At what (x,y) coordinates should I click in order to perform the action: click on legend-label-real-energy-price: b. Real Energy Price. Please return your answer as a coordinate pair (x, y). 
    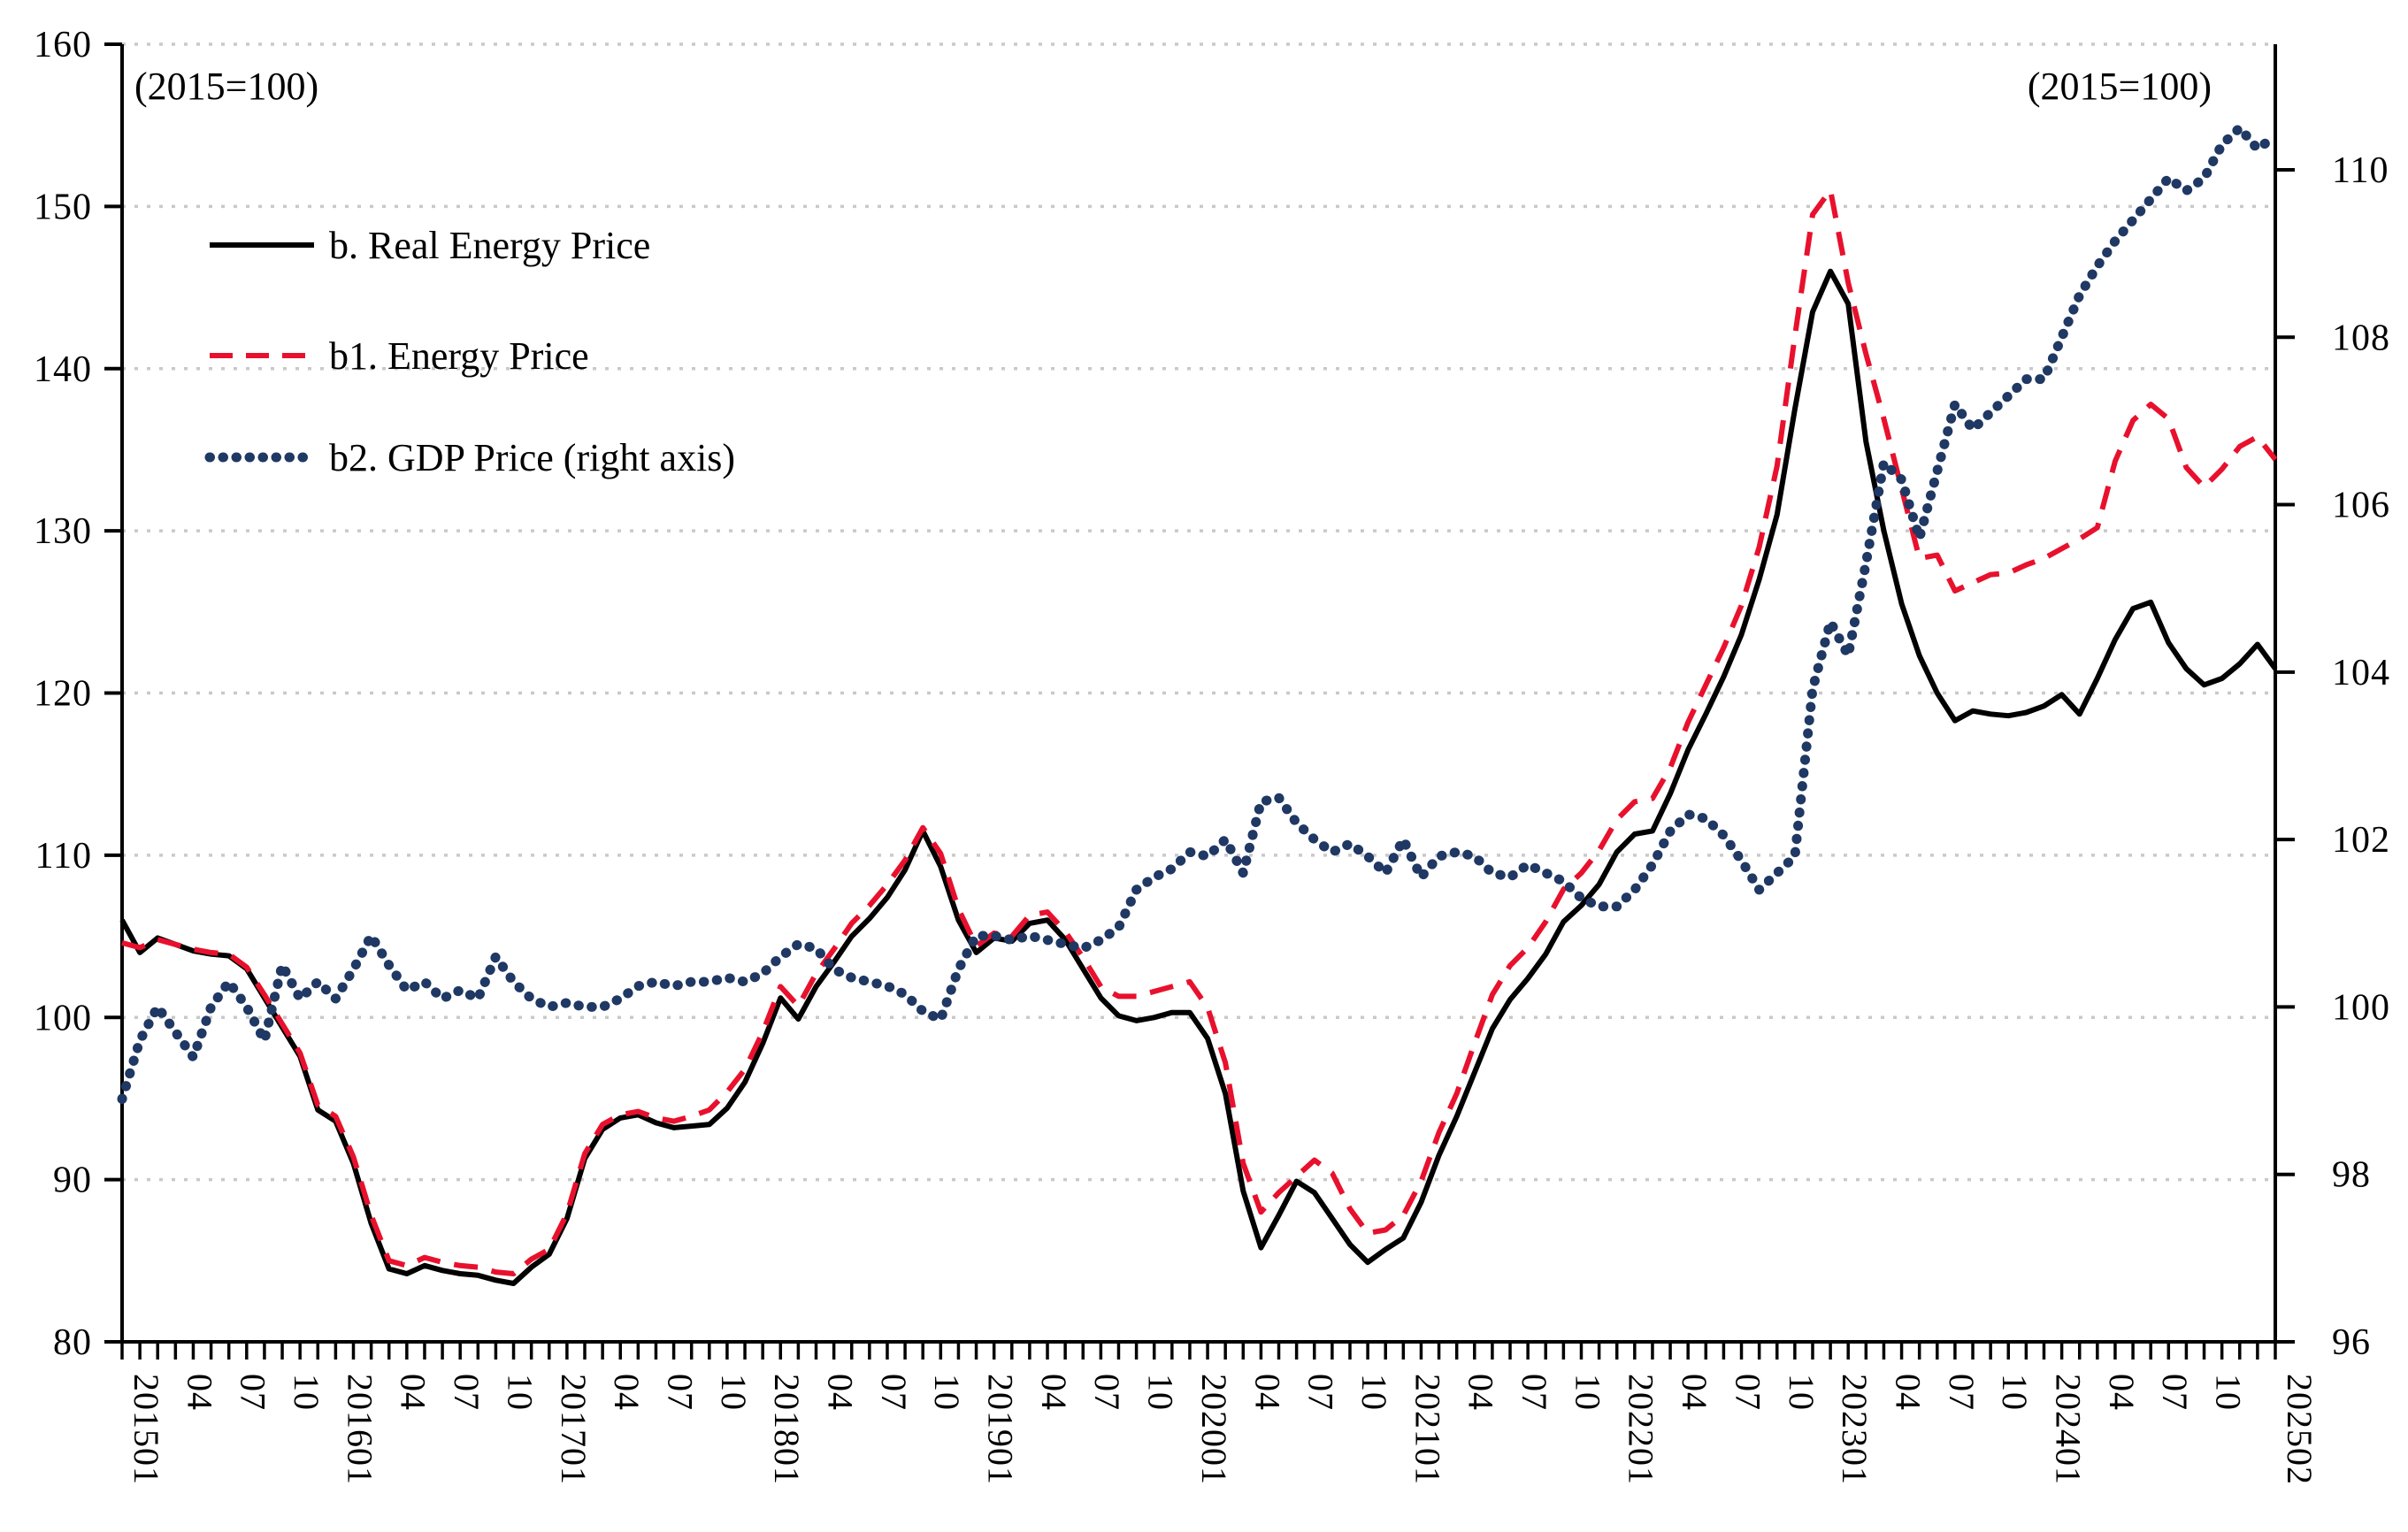
    Looking at the image, I should click on (489, 245).